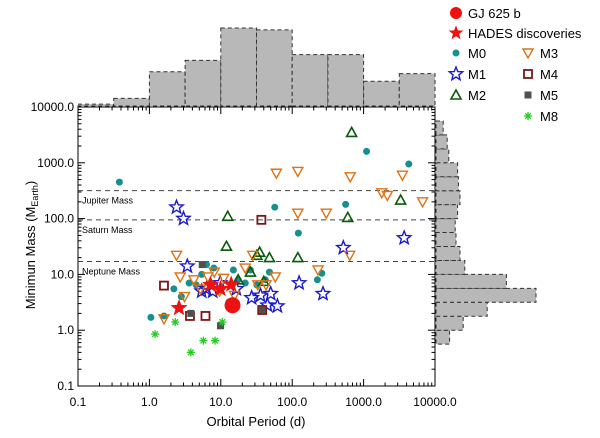 This screenshot has height=438, width=600. I want to click on legend-item: M0, so click(469, 53).